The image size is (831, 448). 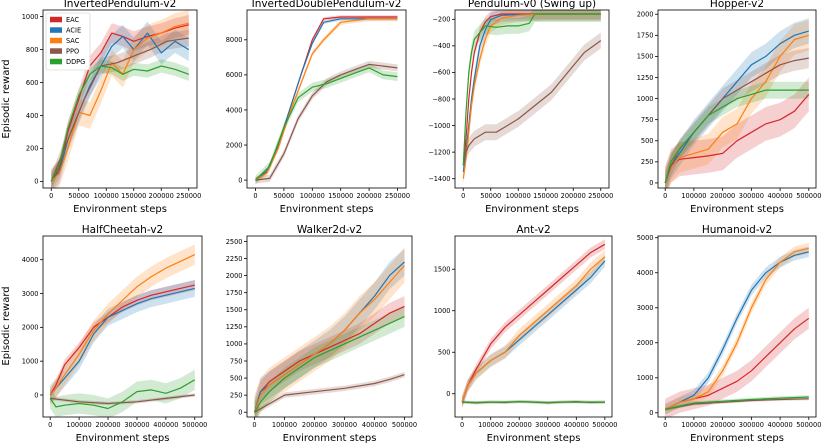 I want to click on band-acie, so click(x=737, y=103).